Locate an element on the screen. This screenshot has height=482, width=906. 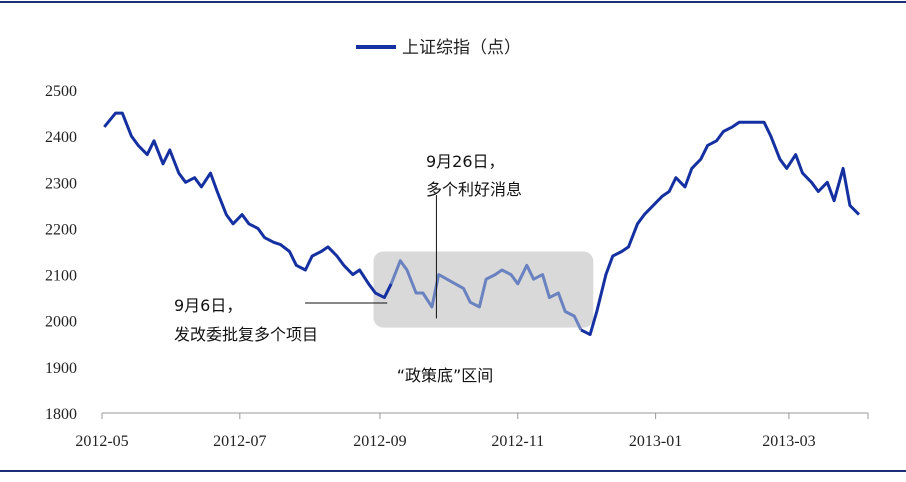
y-tick-label: 2200 is located at coordinates (61, 229).